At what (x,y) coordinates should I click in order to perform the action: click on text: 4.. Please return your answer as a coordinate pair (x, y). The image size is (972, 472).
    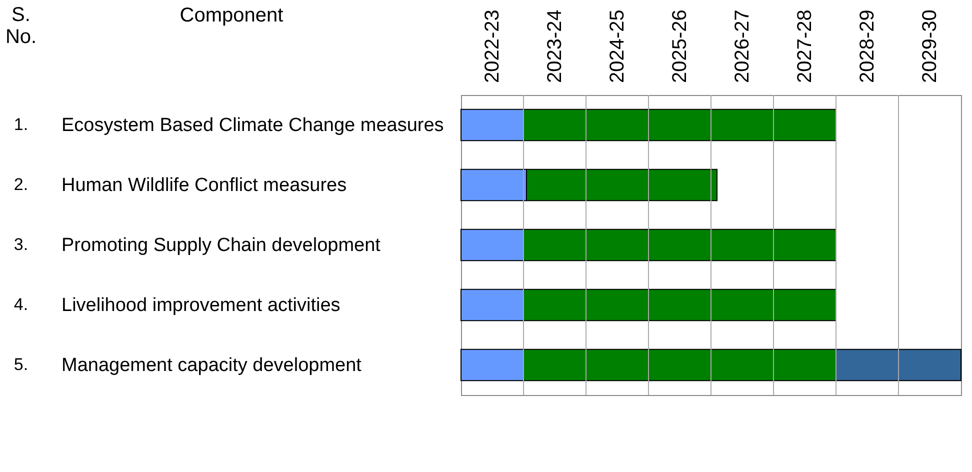
    Looking at the image, I should click on (21, 304).